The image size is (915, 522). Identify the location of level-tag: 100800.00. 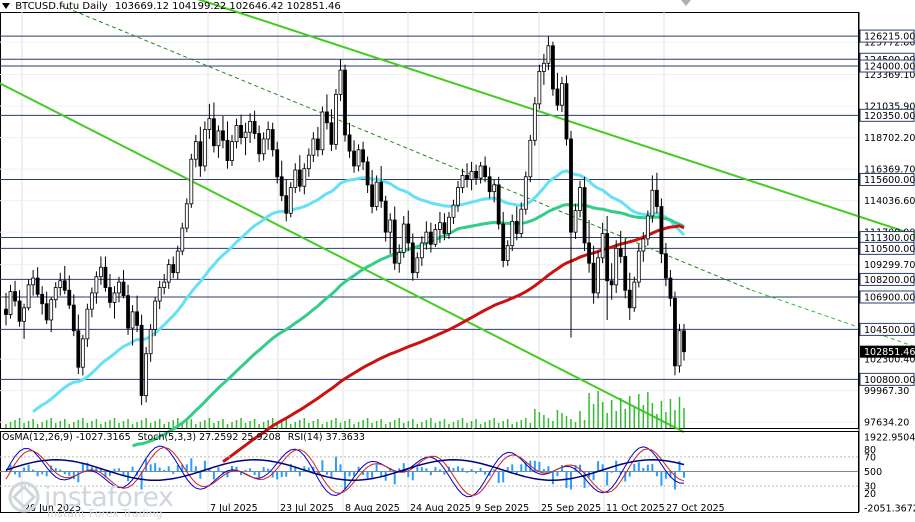
(887, 379).